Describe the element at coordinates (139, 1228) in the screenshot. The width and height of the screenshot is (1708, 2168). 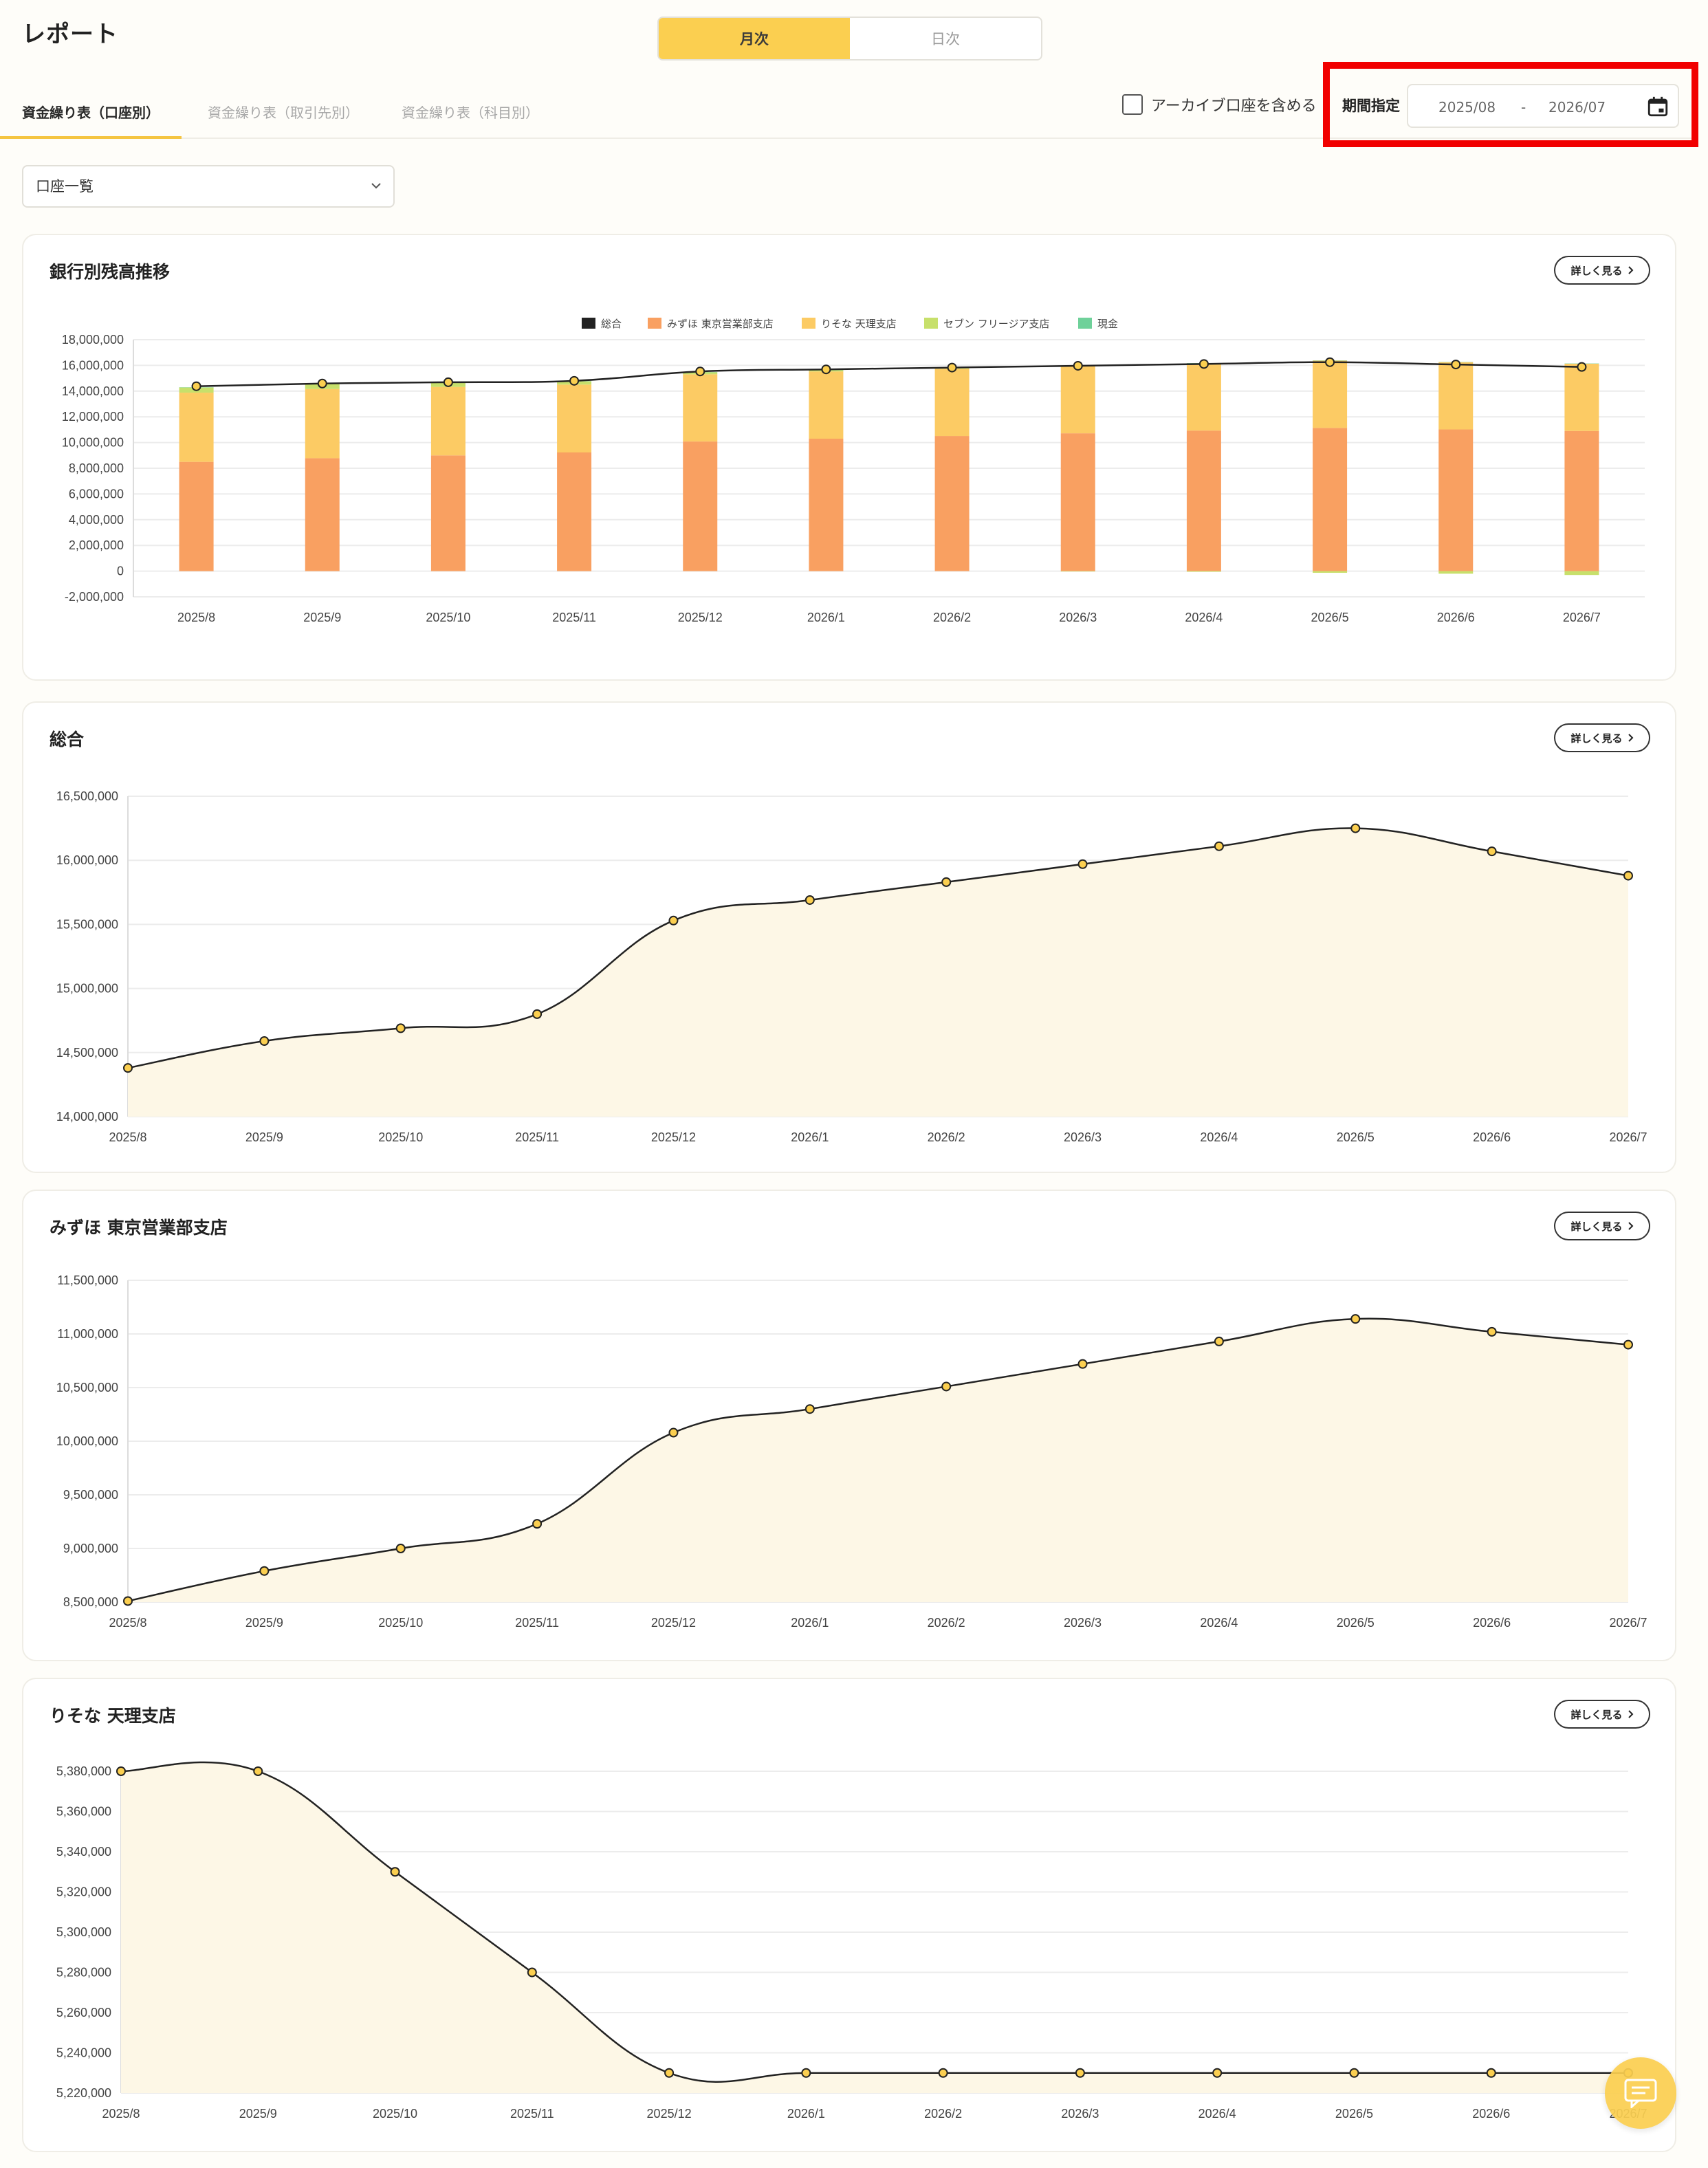
I see `chart-title: みずほ 東京営業部支店` at that location.